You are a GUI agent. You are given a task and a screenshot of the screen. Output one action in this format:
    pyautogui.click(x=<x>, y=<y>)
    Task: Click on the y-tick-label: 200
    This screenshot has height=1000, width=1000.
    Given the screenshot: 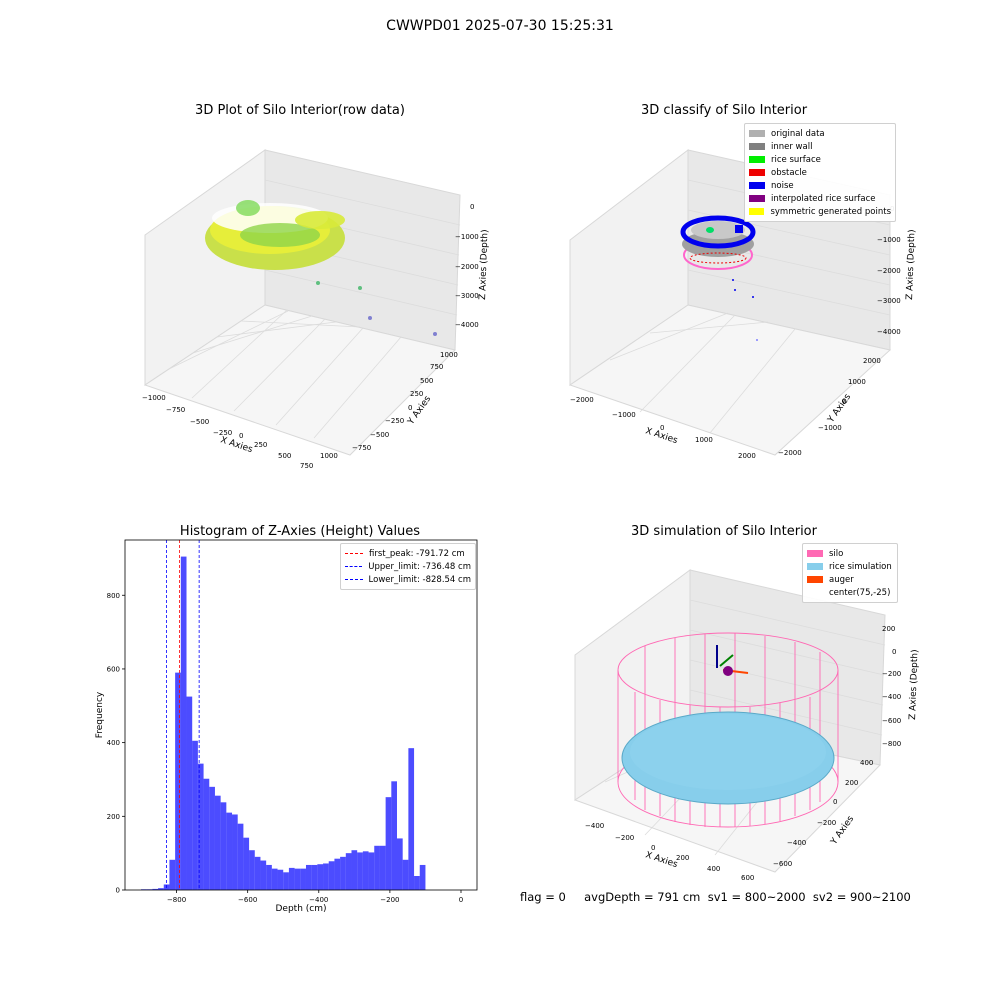 What is the action you would take?
    pyautogui.click(x=113, y=817)
    